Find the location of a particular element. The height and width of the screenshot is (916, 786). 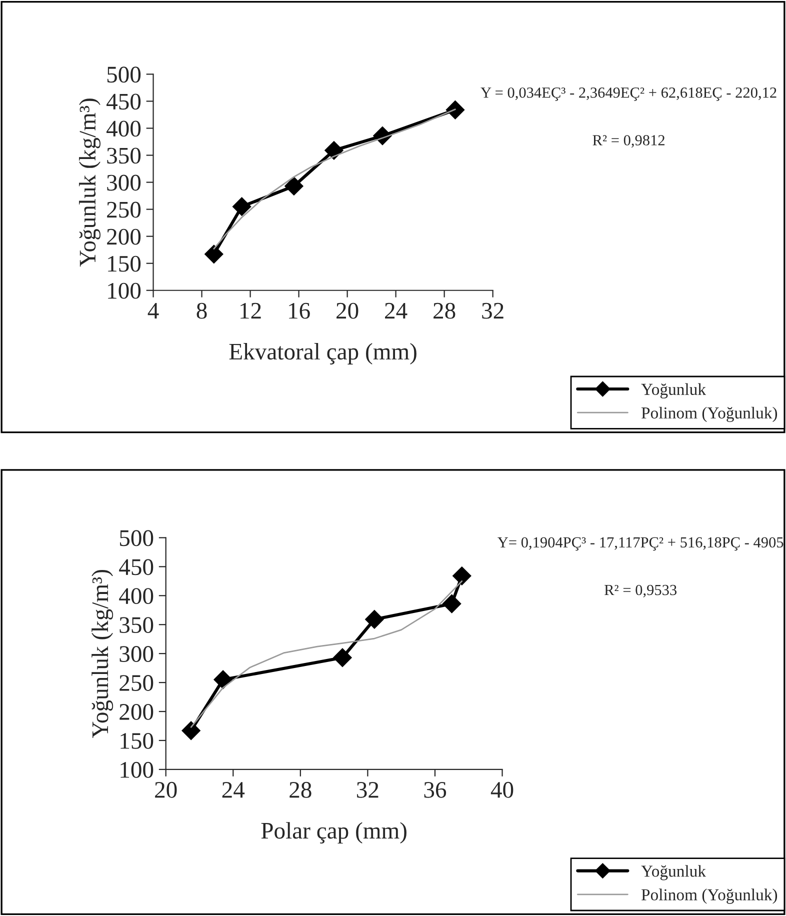

x-axis-title: Ekvatoral çap (mm) is located at coordinates (322, 353).